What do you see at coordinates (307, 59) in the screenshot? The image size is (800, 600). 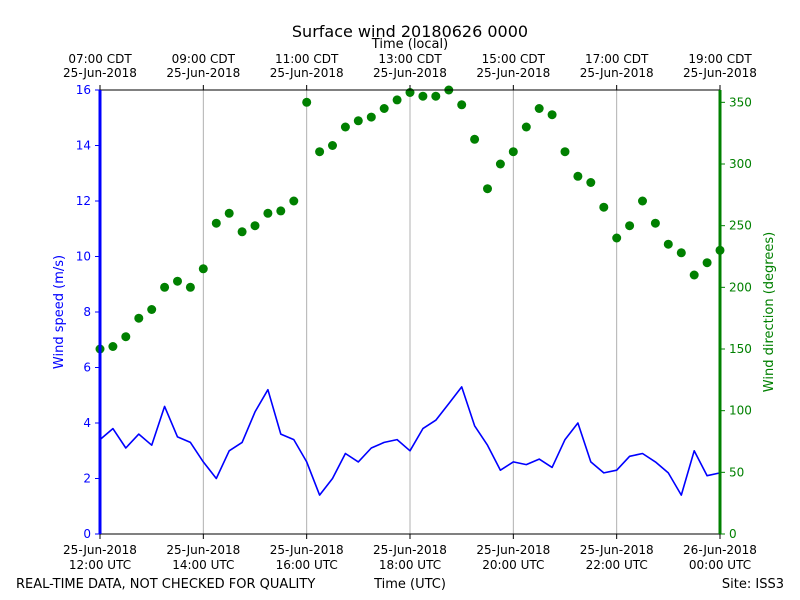 I see `top-tick-time: 11:00 CDT` at bounding box center [307, 59].